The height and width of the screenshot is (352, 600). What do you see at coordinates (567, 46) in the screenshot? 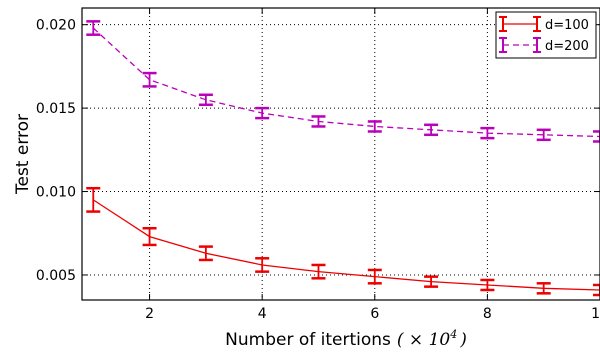
I see `legend-label: d=200` at bounding box center [567, 46].